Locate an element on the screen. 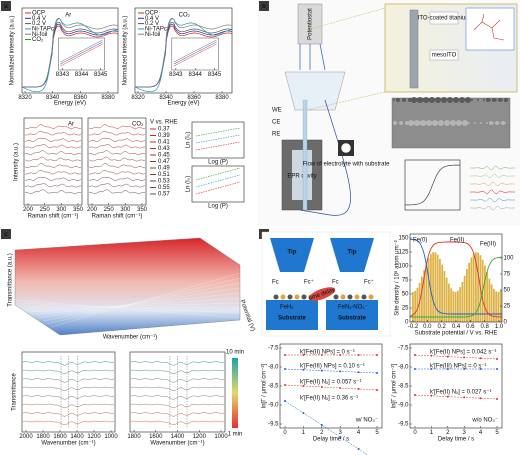  axis-label: Potential (V) is located at coordinates (247, 315).